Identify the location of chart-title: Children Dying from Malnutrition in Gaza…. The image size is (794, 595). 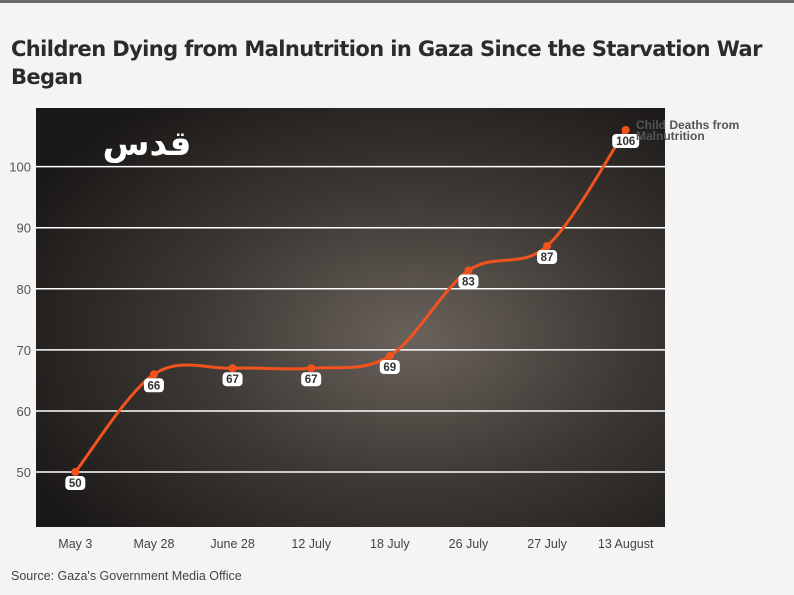
(386, 63).